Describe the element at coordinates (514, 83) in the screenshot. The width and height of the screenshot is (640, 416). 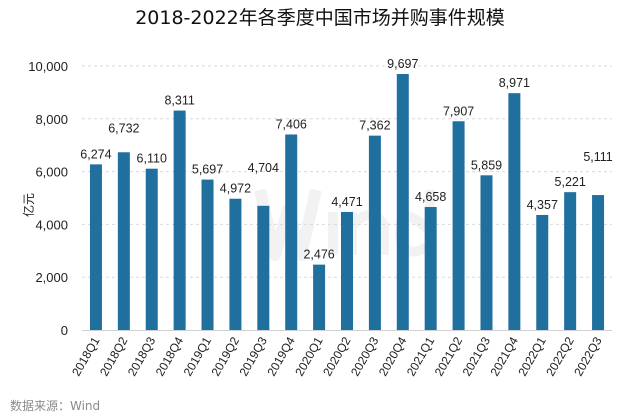
I see `data-label: 8,971` at that location.